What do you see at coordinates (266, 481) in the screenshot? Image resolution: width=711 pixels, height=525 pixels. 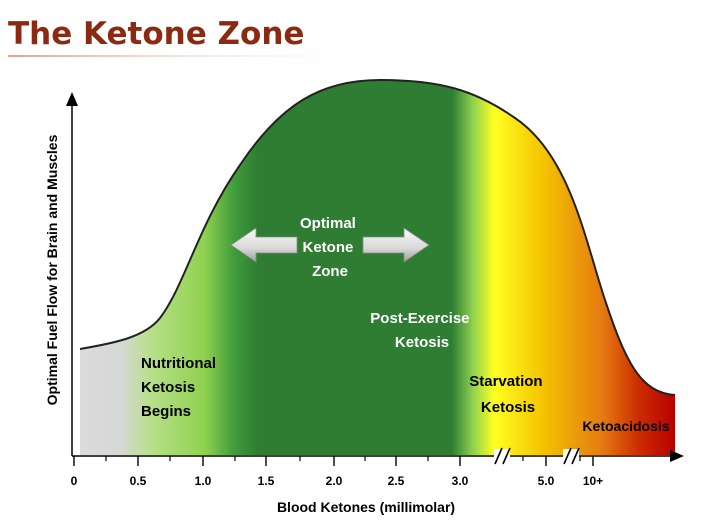 I see `x-tick-label: 1.5` at bounding box center [266, 481].